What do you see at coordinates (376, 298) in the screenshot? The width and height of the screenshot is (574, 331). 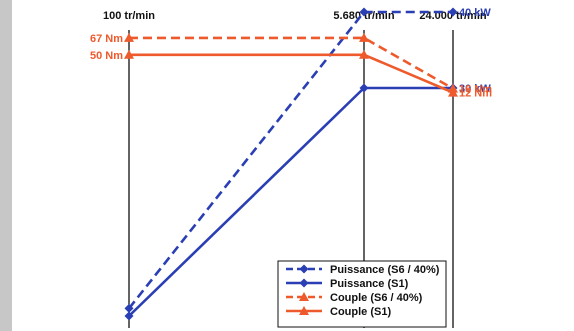 I see `legend-label-couple-s6-40: Couple (S6 / 40%)` at bounding box center [376, 298].